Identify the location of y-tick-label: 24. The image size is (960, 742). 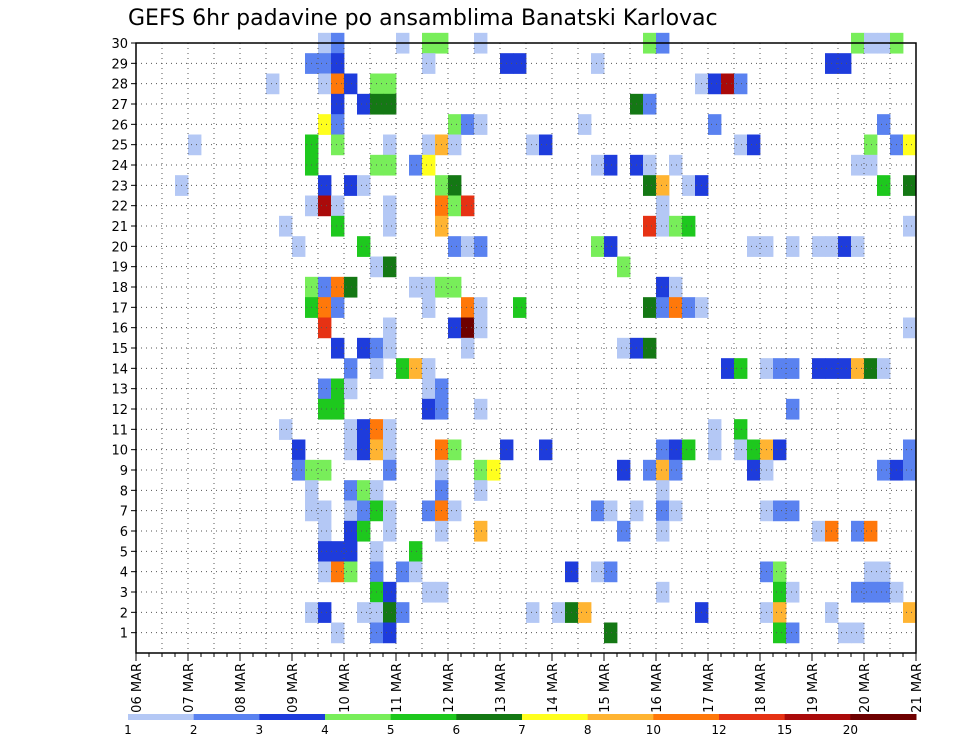
(119, 166).